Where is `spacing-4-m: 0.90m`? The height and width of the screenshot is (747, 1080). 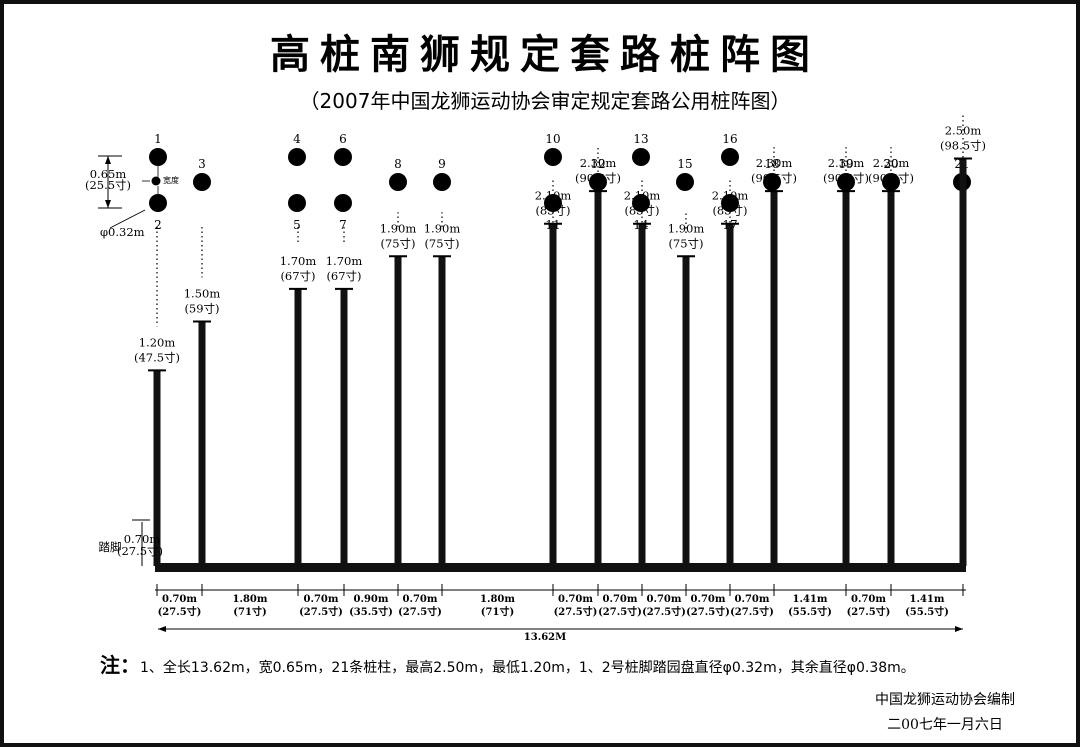 spacing-4-m: 0.90m is located at coordinates (371, 599).